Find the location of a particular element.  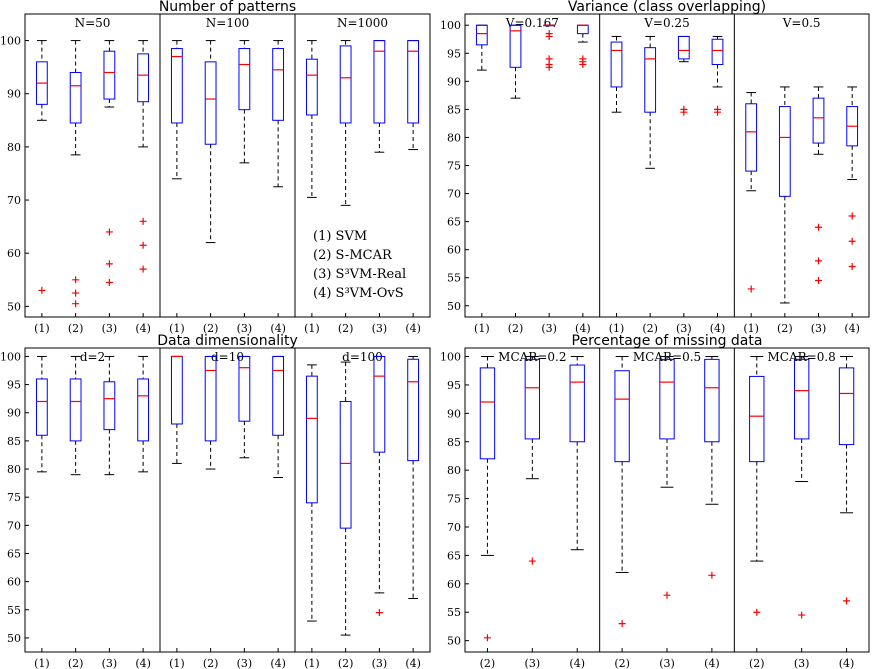

subplot-title: N=100 is located at coordinates (227, 23).